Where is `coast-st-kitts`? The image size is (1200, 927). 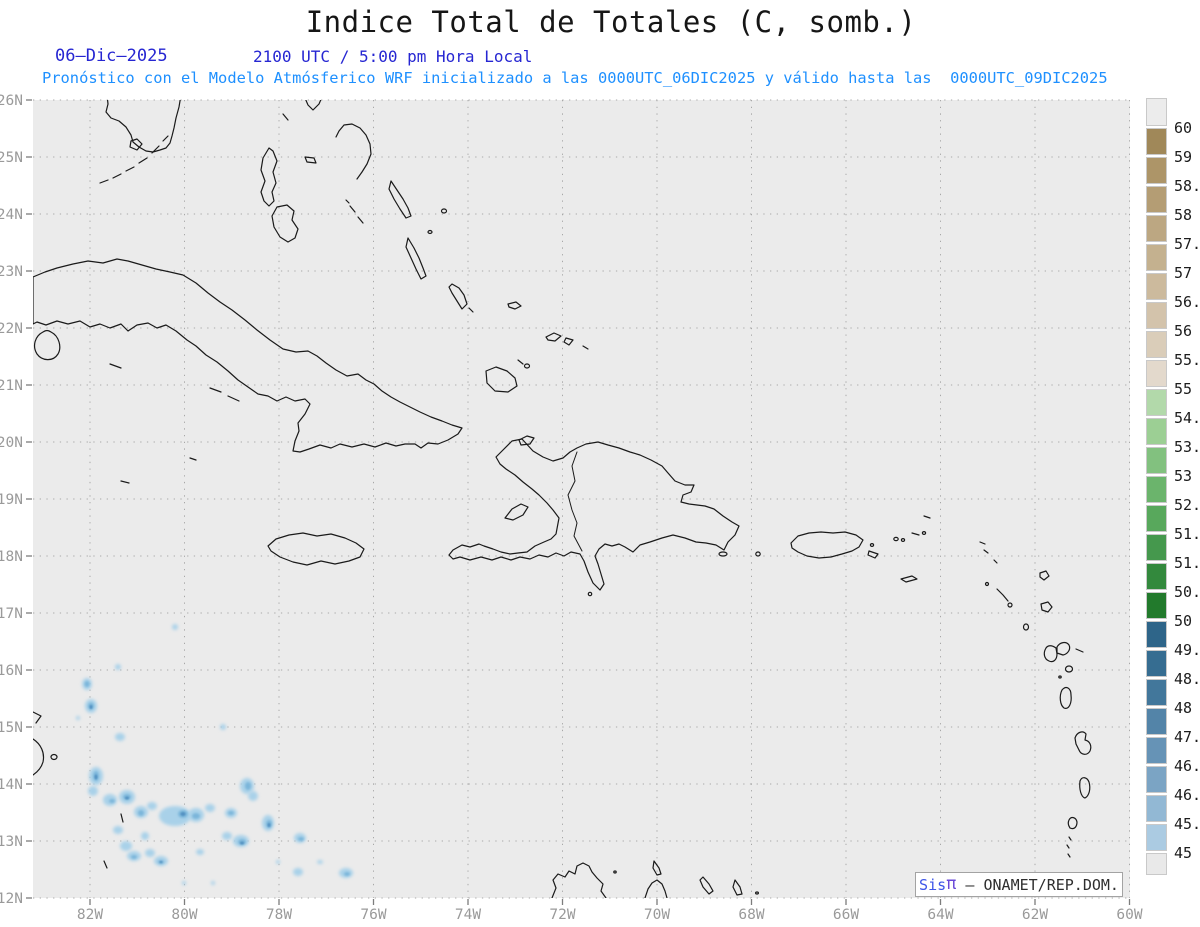 coast-st-kitts is located at coordinates (1002, 595).